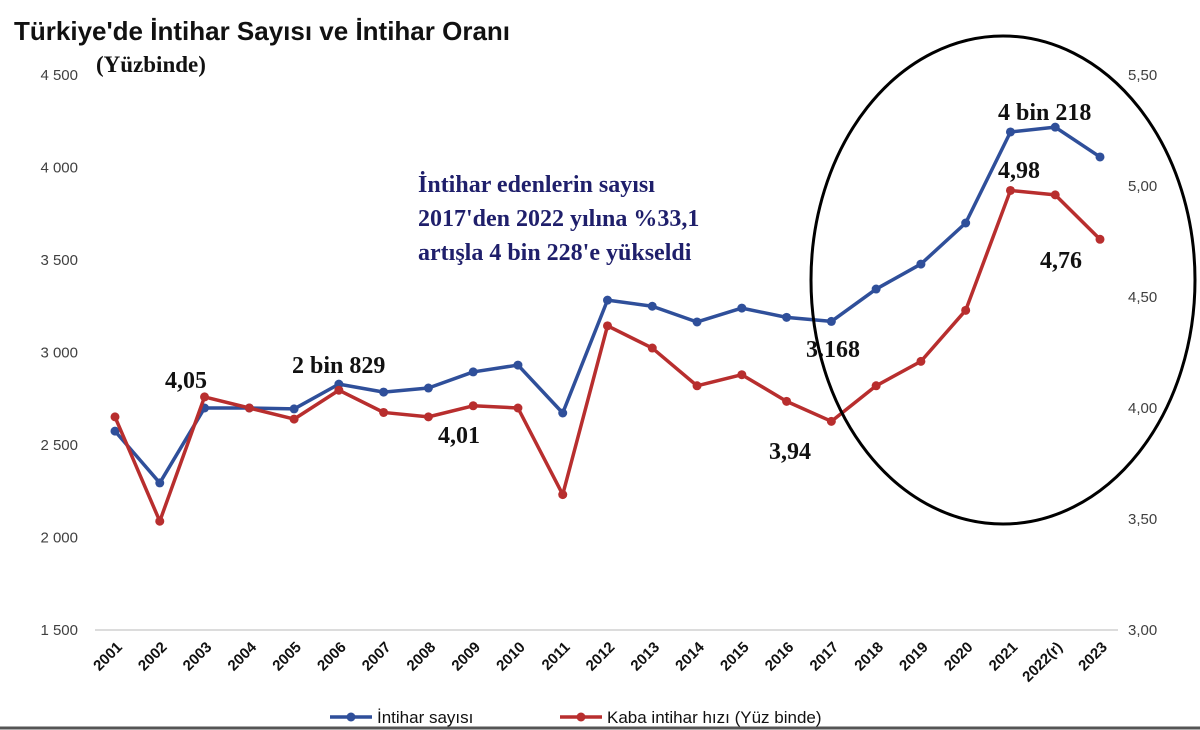 This screenshot has height=730, width=1200. Describe the element at coordinates (601, 657) in the screenshot. I see `x-tick-label: 2012` at that location.